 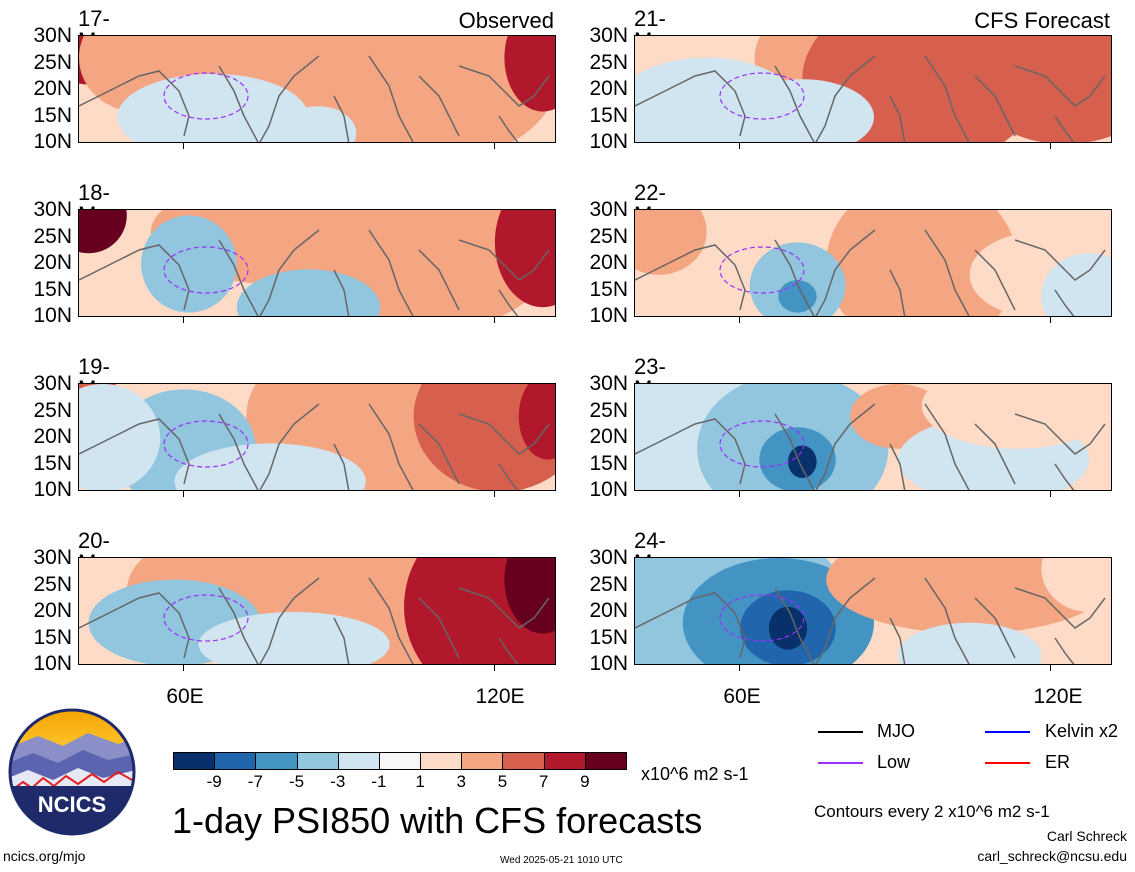 I want to click on legend-kelvin-label: Kelvin x2, so click(x=1082, y=731).